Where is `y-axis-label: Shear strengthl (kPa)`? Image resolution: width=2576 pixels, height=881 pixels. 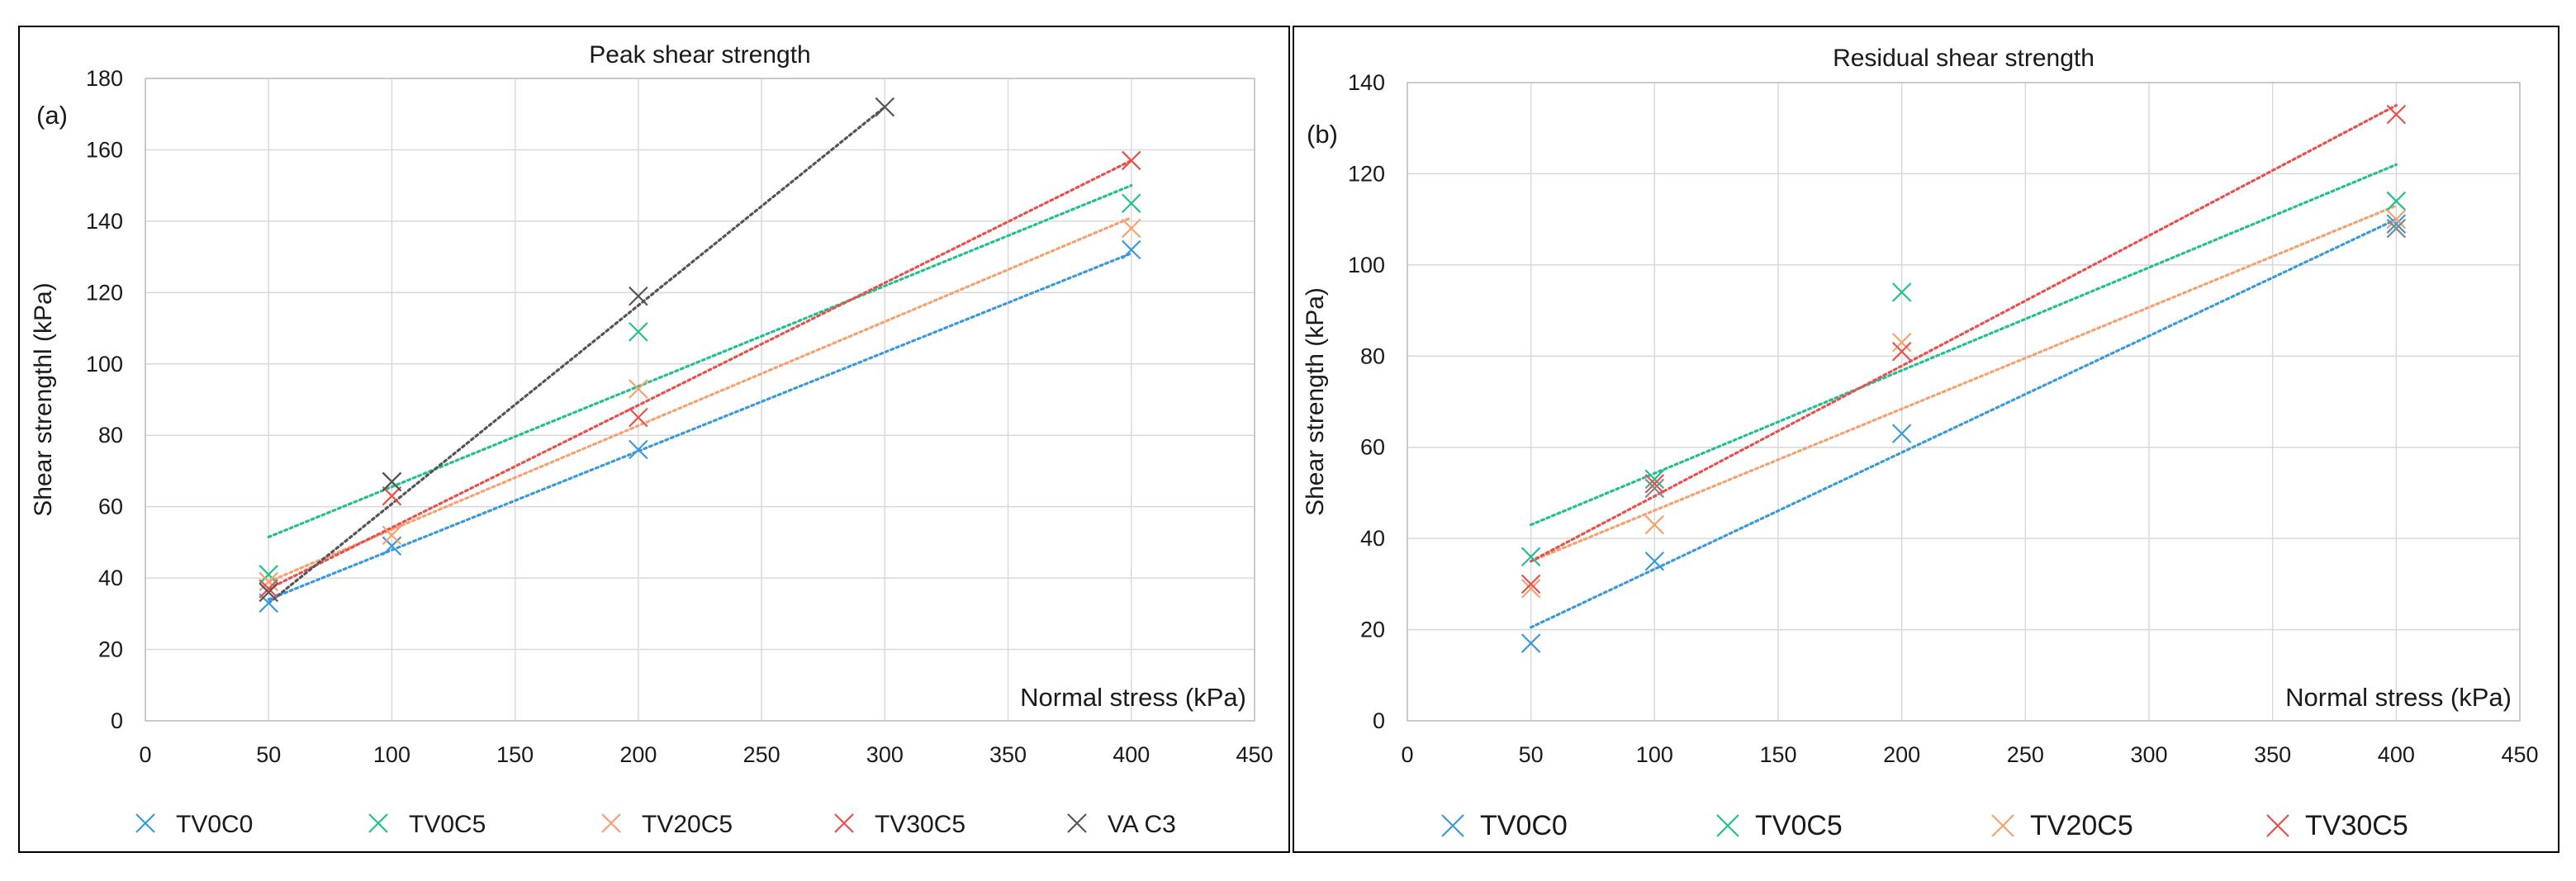 y-axis-label: Shear strengthl (kPa) is located at coordinates (43, 399).